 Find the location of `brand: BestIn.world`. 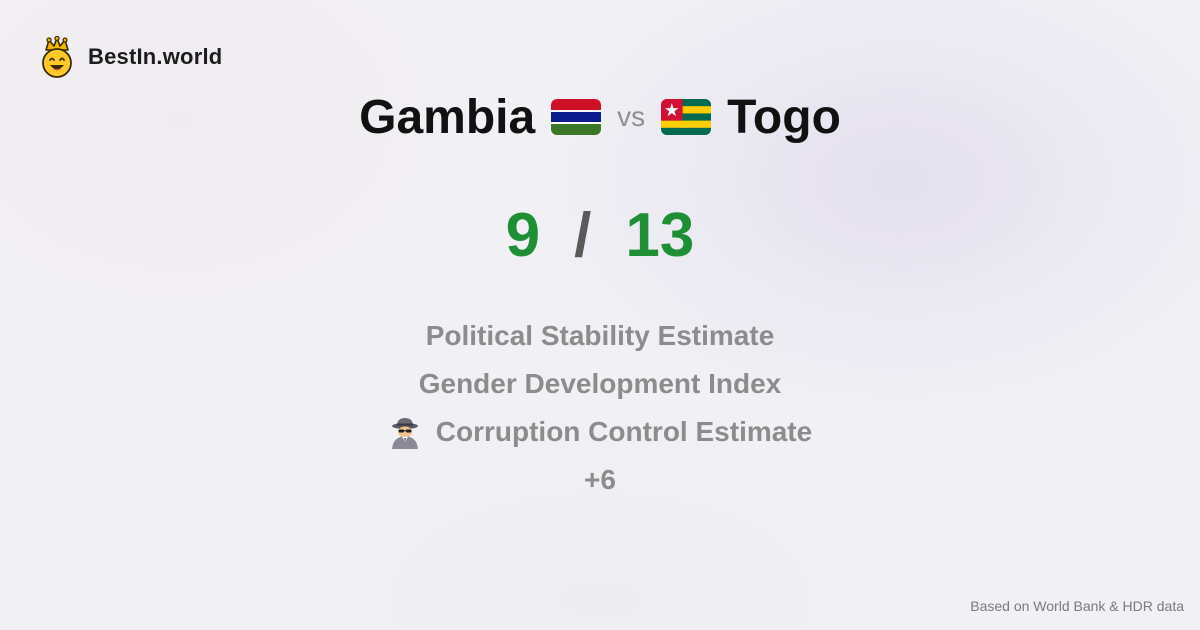

brand: BestIn.world is located at coordinates (130, 57).